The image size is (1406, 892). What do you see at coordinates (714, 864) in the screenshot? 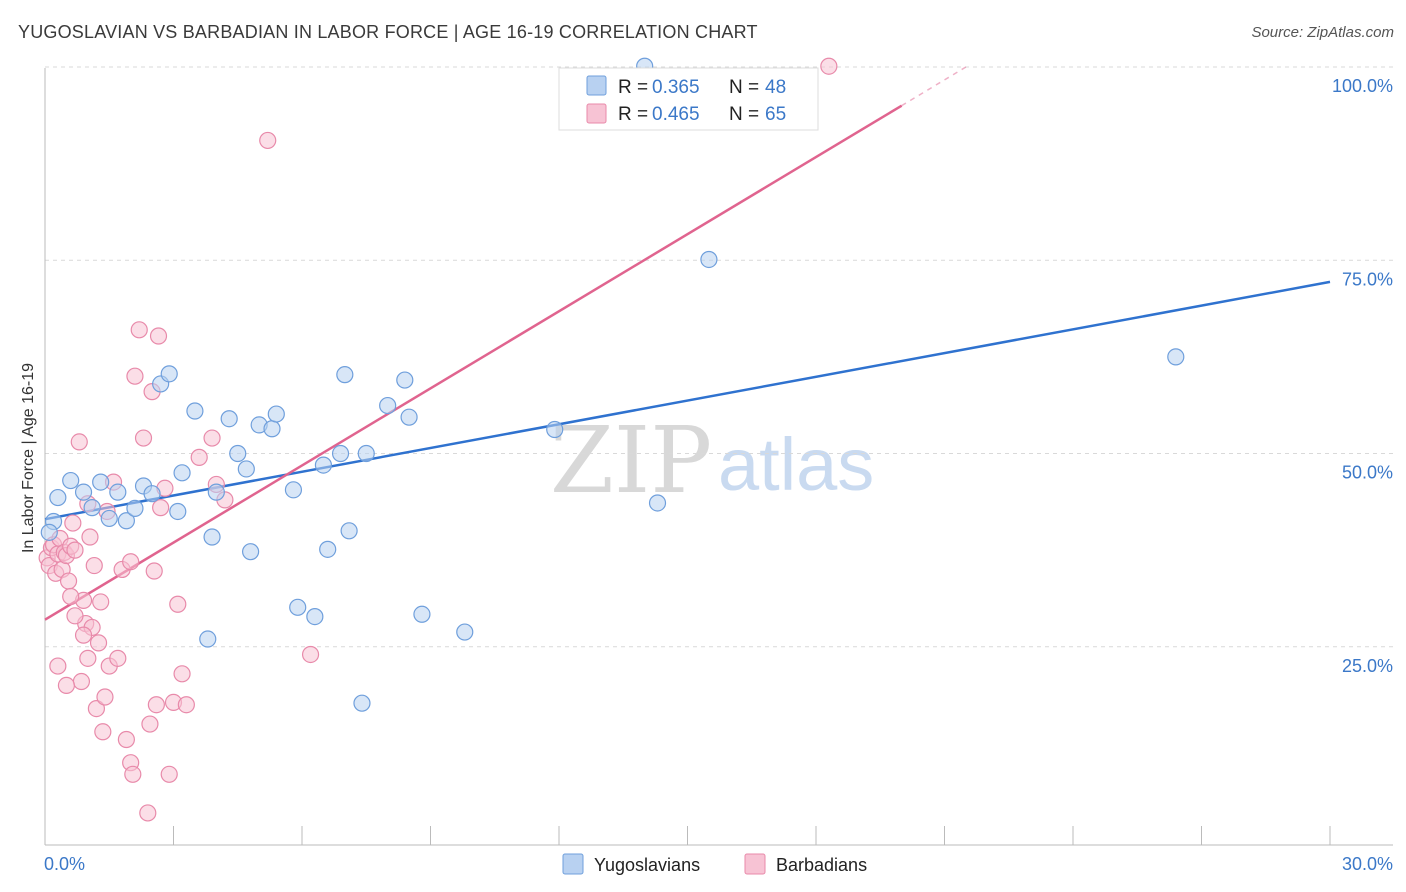
I see `bottom-legend: Yugoslavians Barbadians` at bounding box center [714, 864].